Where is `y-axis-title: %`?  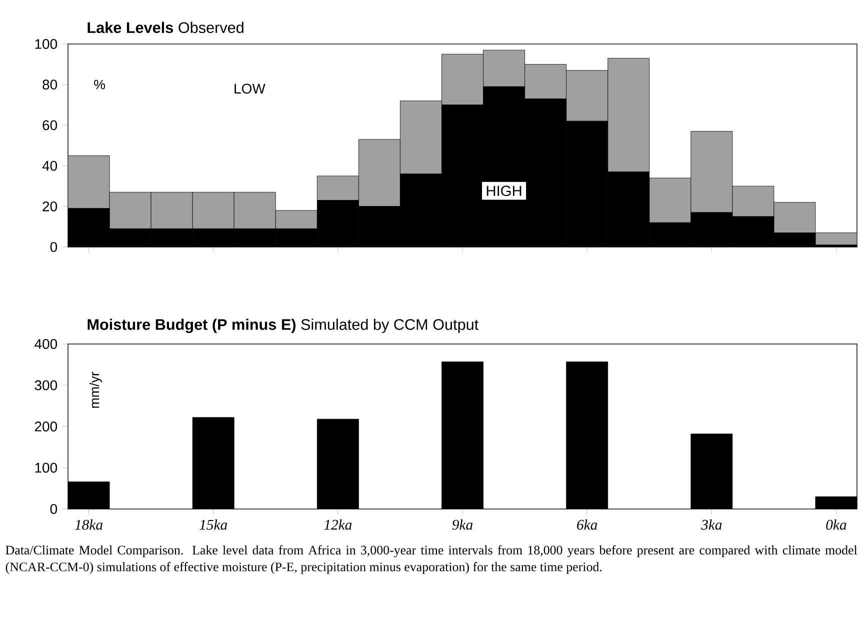 y-axis-title: % is located at coordinates (100, 85).